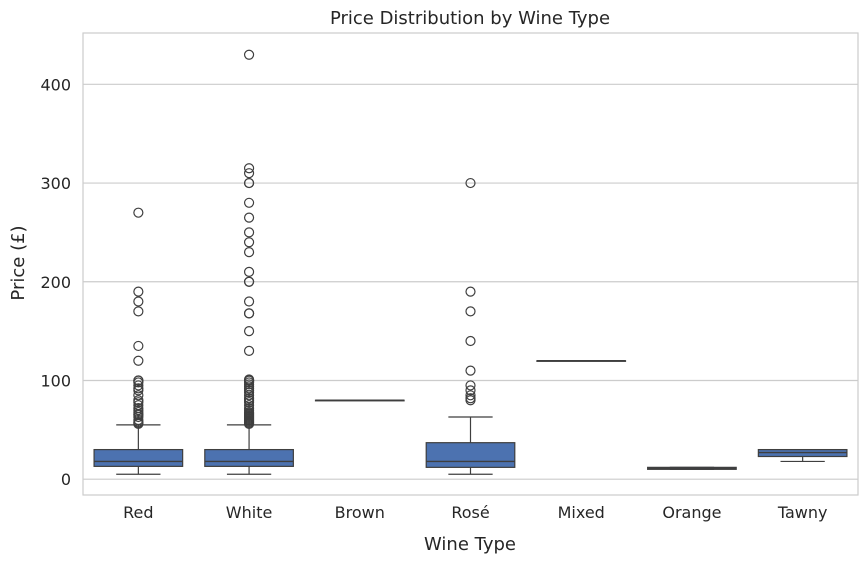 The image size is (868, 561). What do you see at coordinates (581, 512) in the screenshot?
I see `x-tick-label-4: Mixed` at bounding box center [581, 512].